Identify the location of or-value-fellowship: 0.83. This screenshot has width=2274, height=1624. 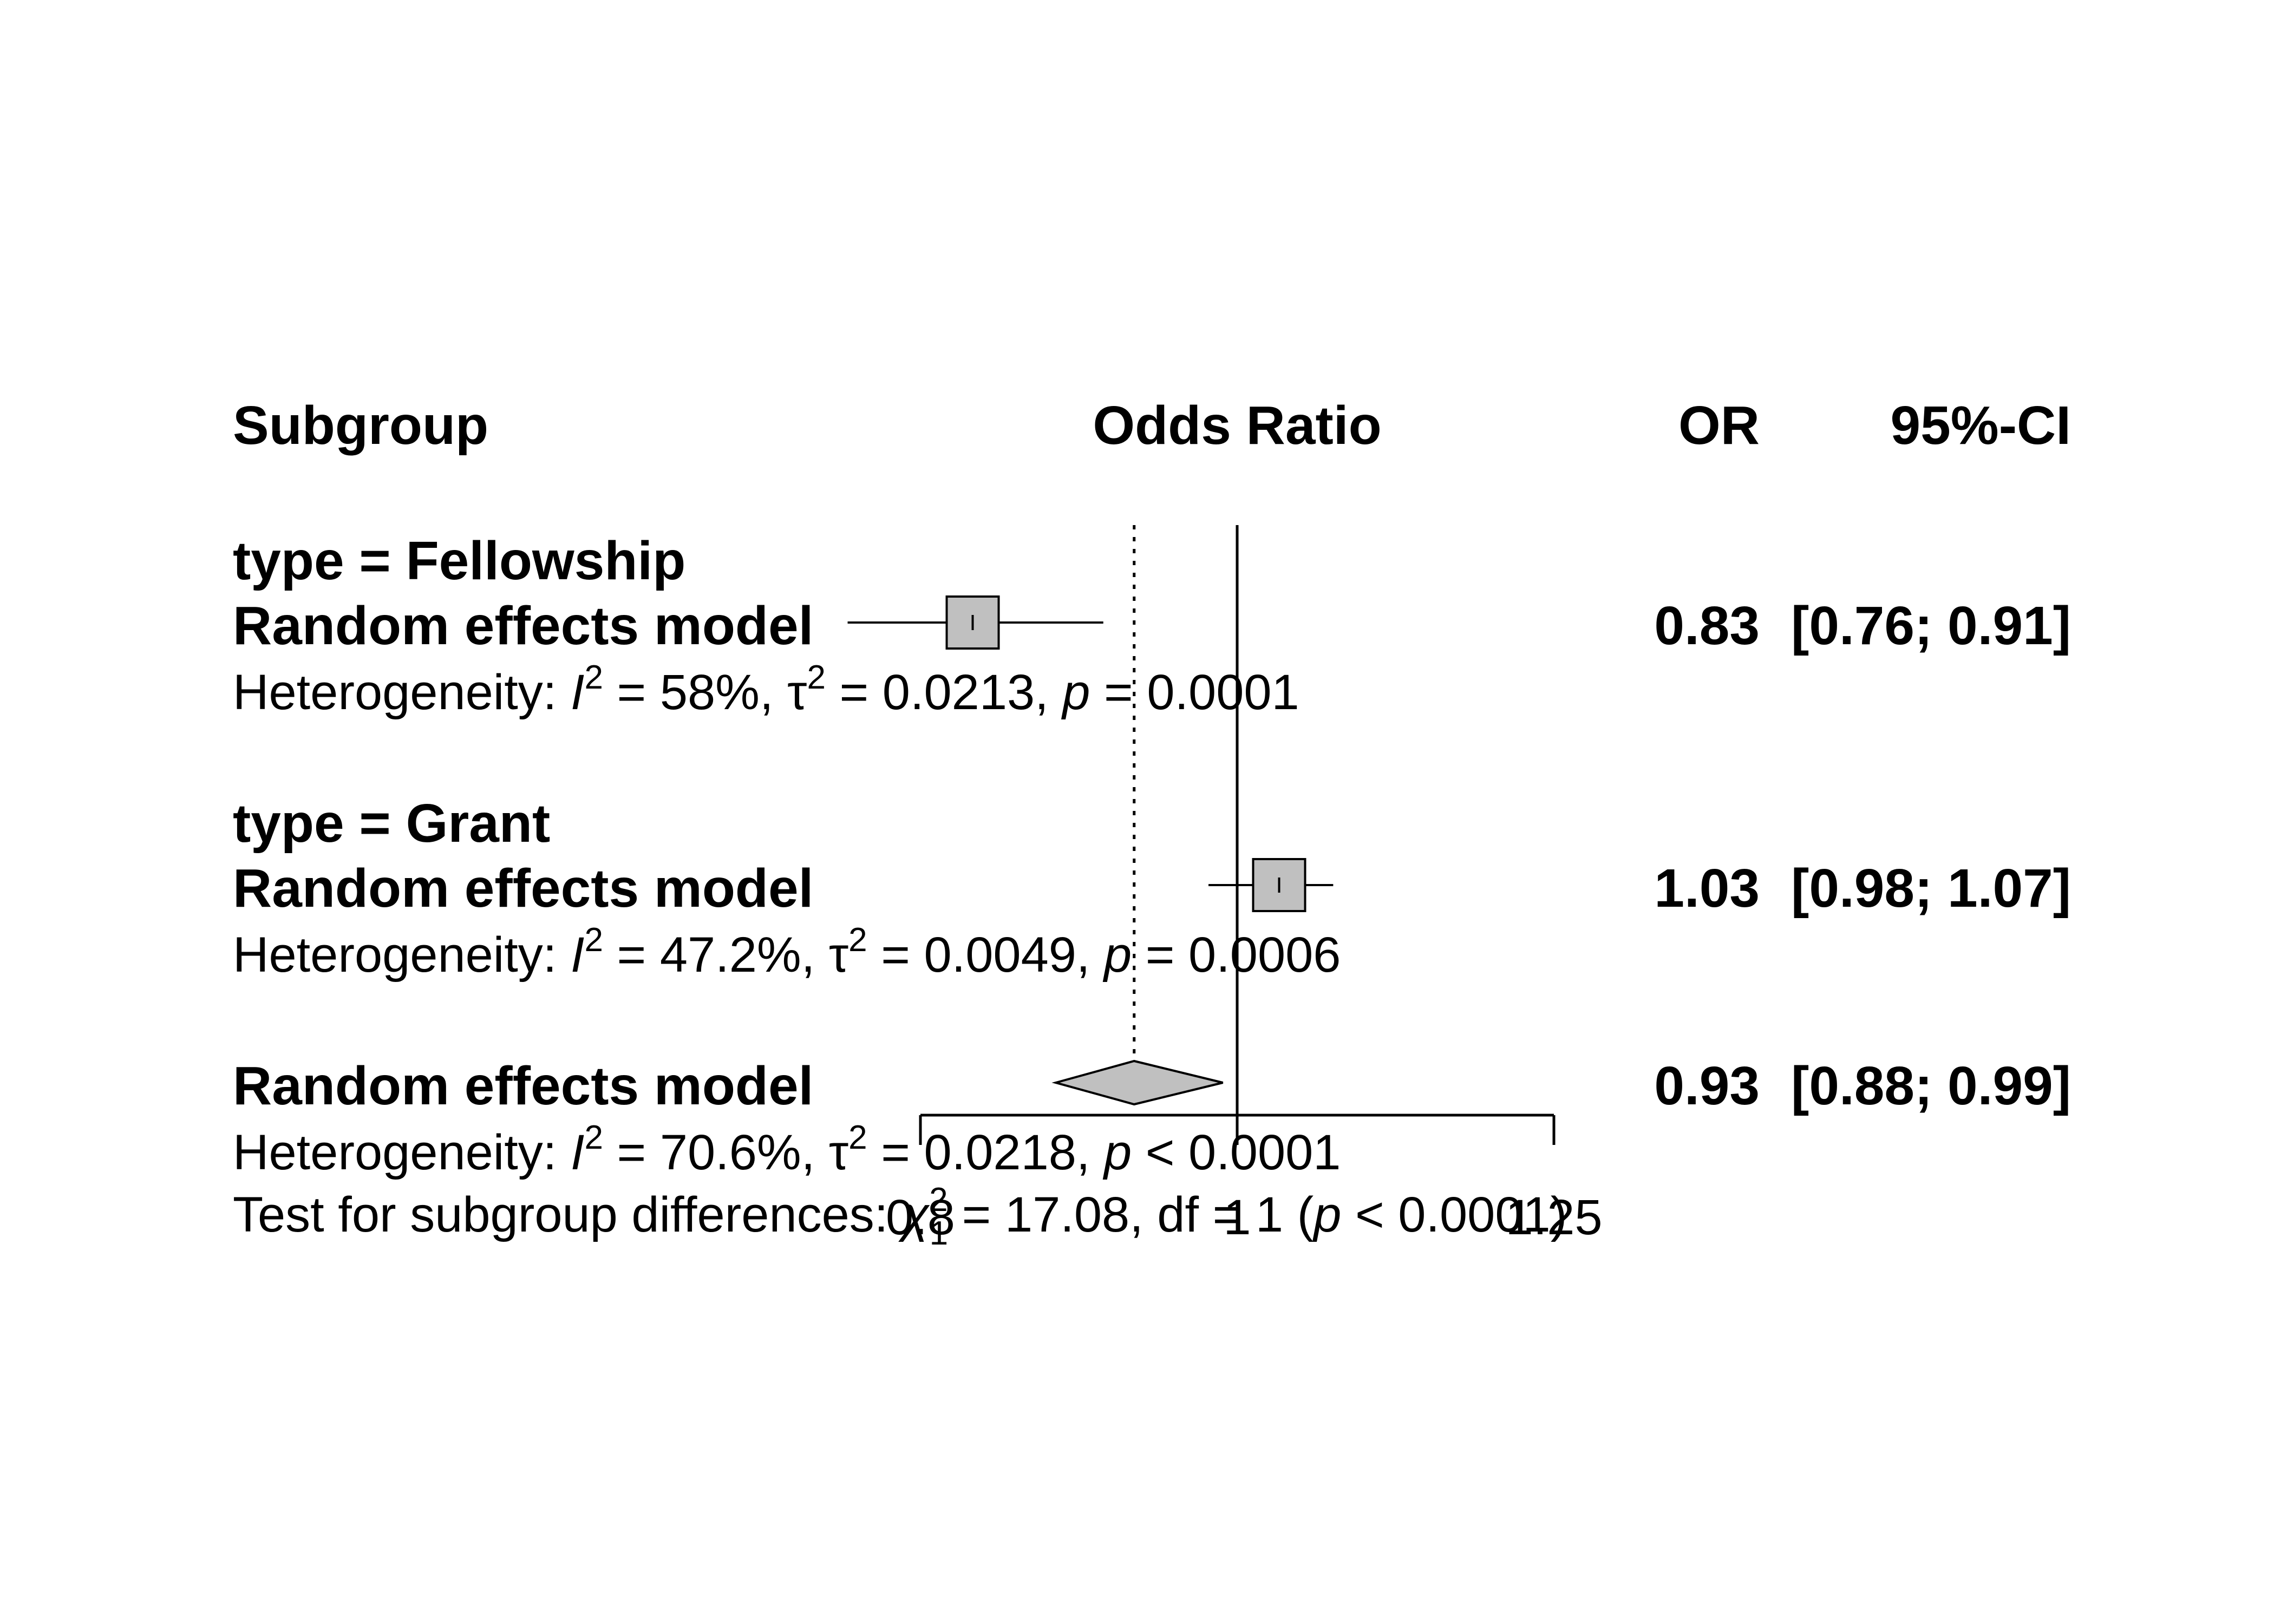
(1707, 625).